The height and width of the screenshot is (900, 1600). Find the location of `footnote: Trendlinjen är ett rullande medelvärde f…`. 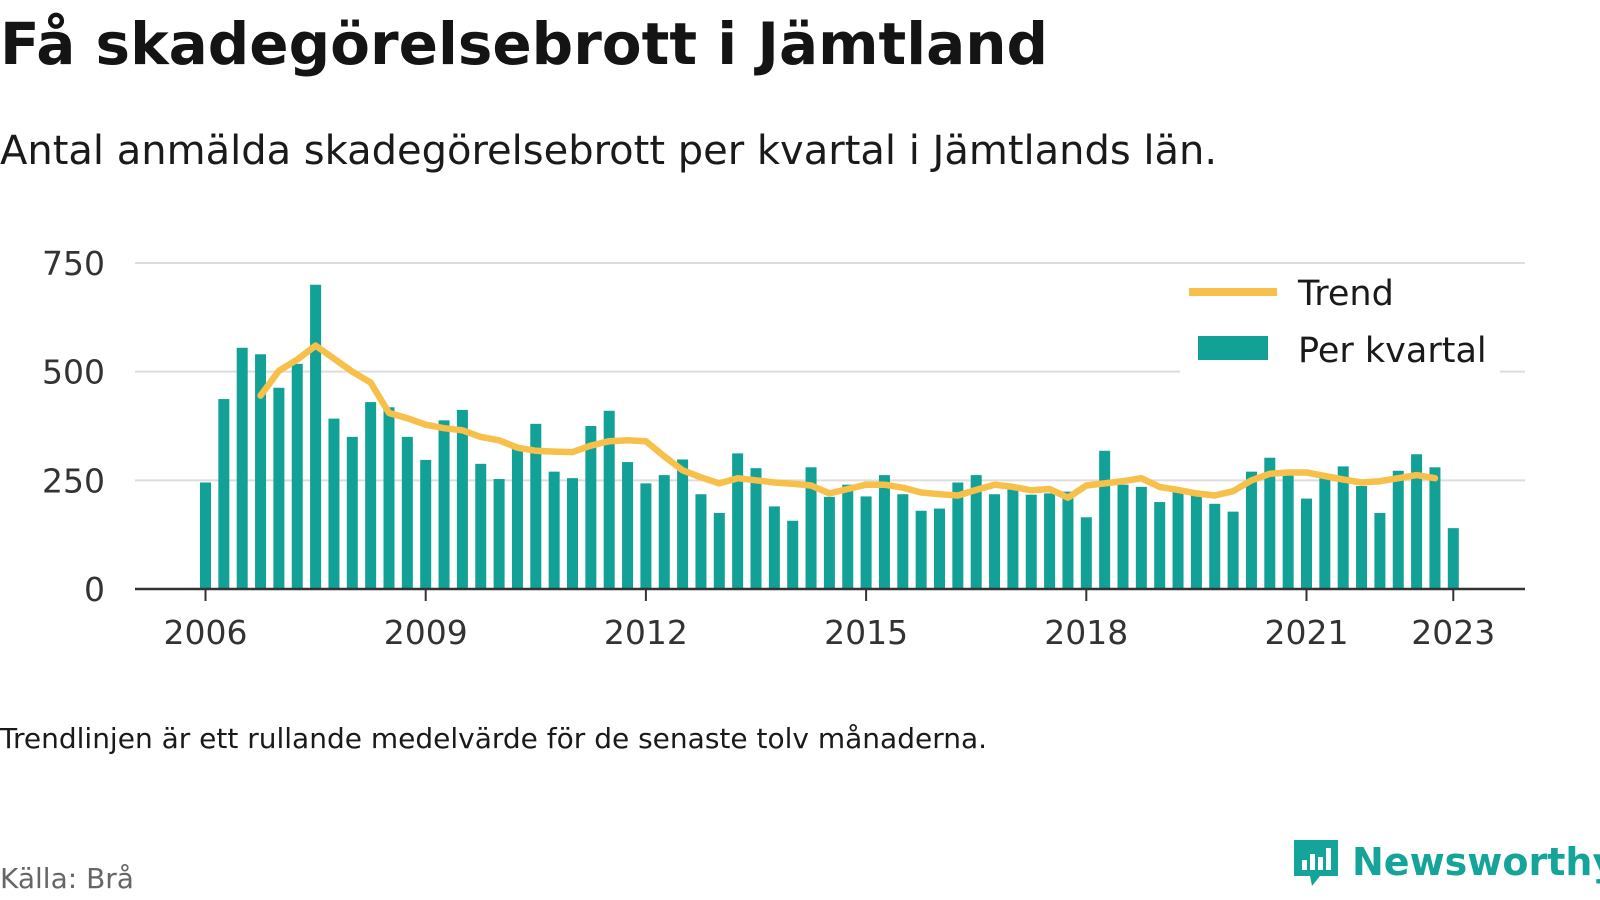

footnote: Trendlinjen är ett rullande medelvärde f… is located at coordinates (494, 738).